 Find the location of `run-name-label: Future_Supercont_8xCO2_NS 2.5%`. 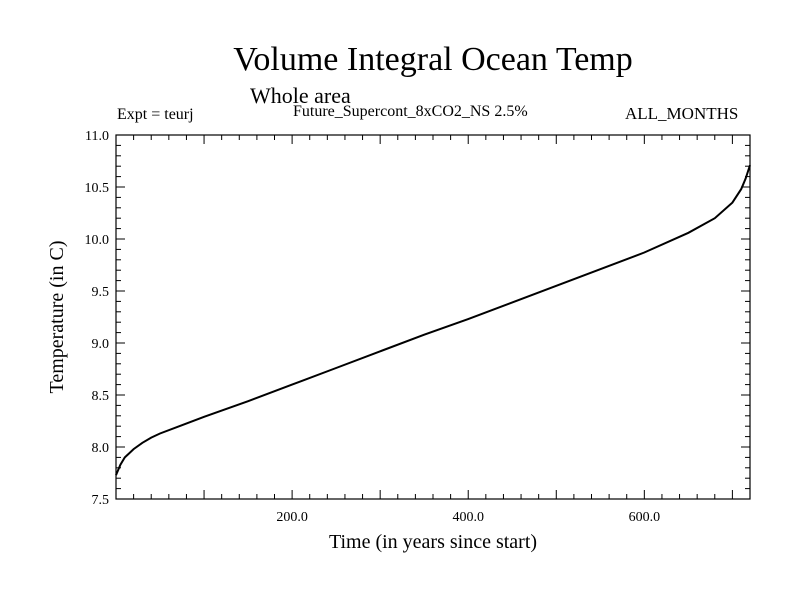

run-name-label: Future_Supercont_8xCO2_NS 2.5% is located at coordinates (410, 111).